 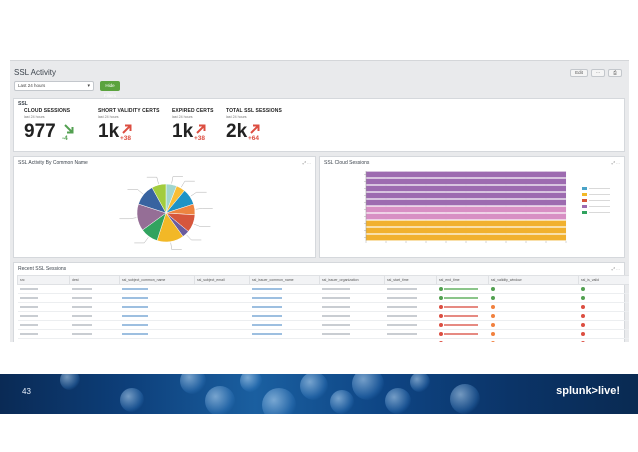 What do you see at coordinates (603, 280) in the screenshot?
I see `column-header: ssl_is_valid` at bounding box center [603, 280].